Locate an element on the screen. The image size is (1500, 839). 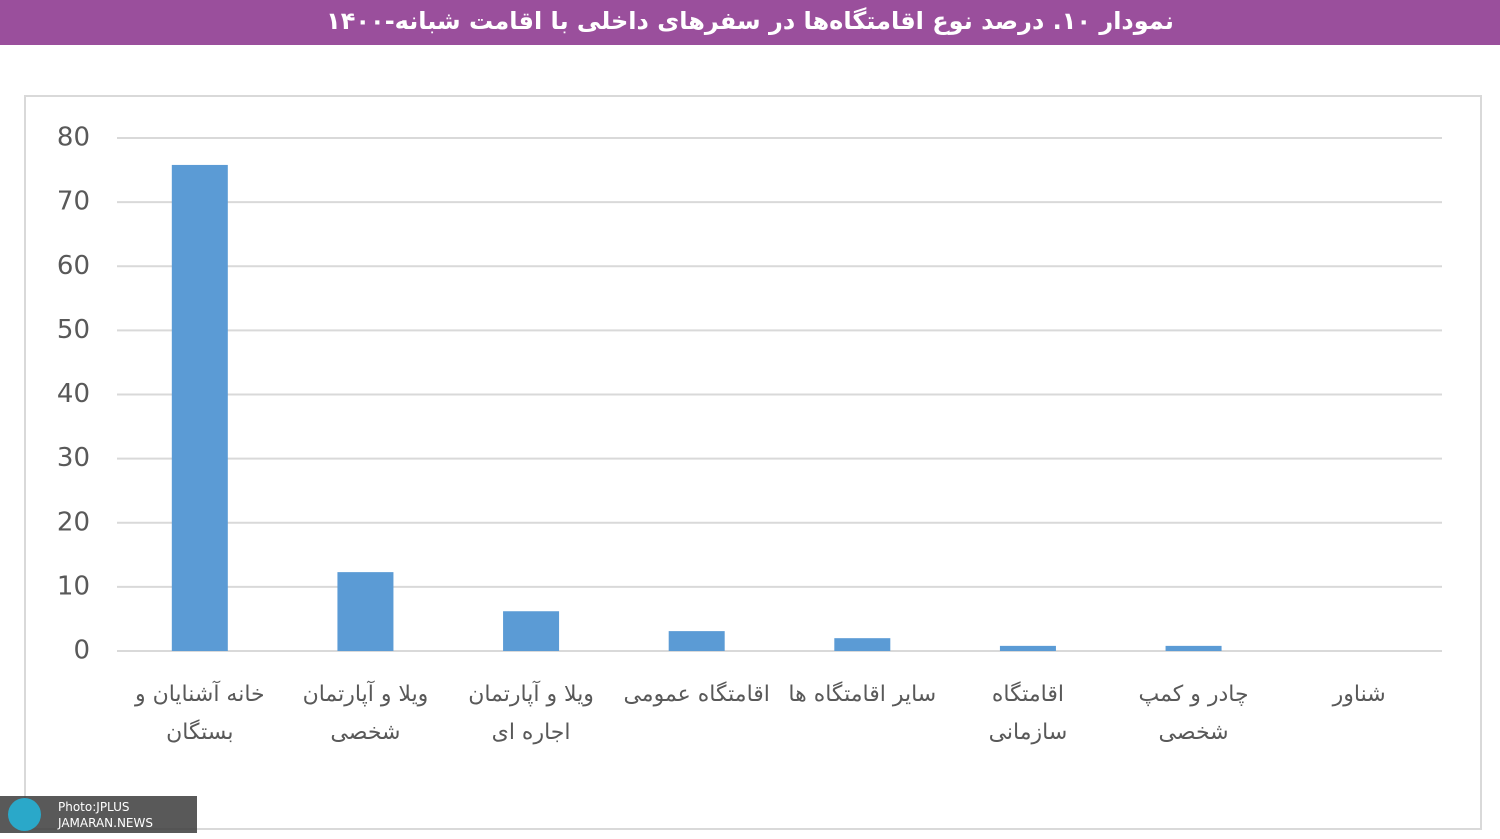
watermark-text: JAMARAN.NEWS is located at coordinates (105, 823).